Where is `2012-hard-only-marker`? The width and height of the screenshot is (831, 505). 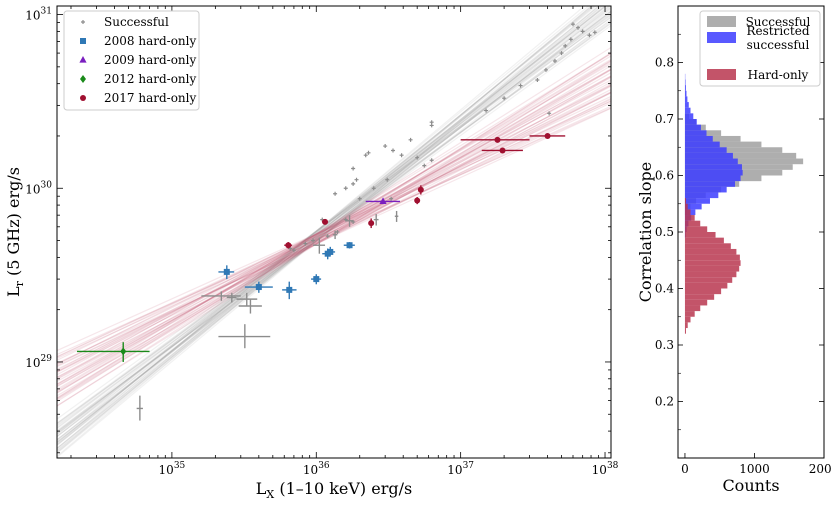 2012-hard-only-marker is located at coordinates (123, 351).